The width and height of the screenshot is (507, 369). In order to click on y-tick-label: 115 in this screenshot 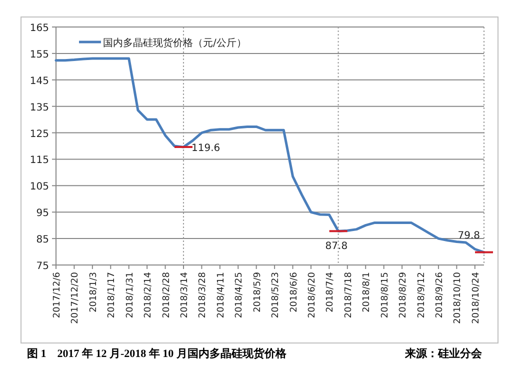, I will do `click(39, 160)`.